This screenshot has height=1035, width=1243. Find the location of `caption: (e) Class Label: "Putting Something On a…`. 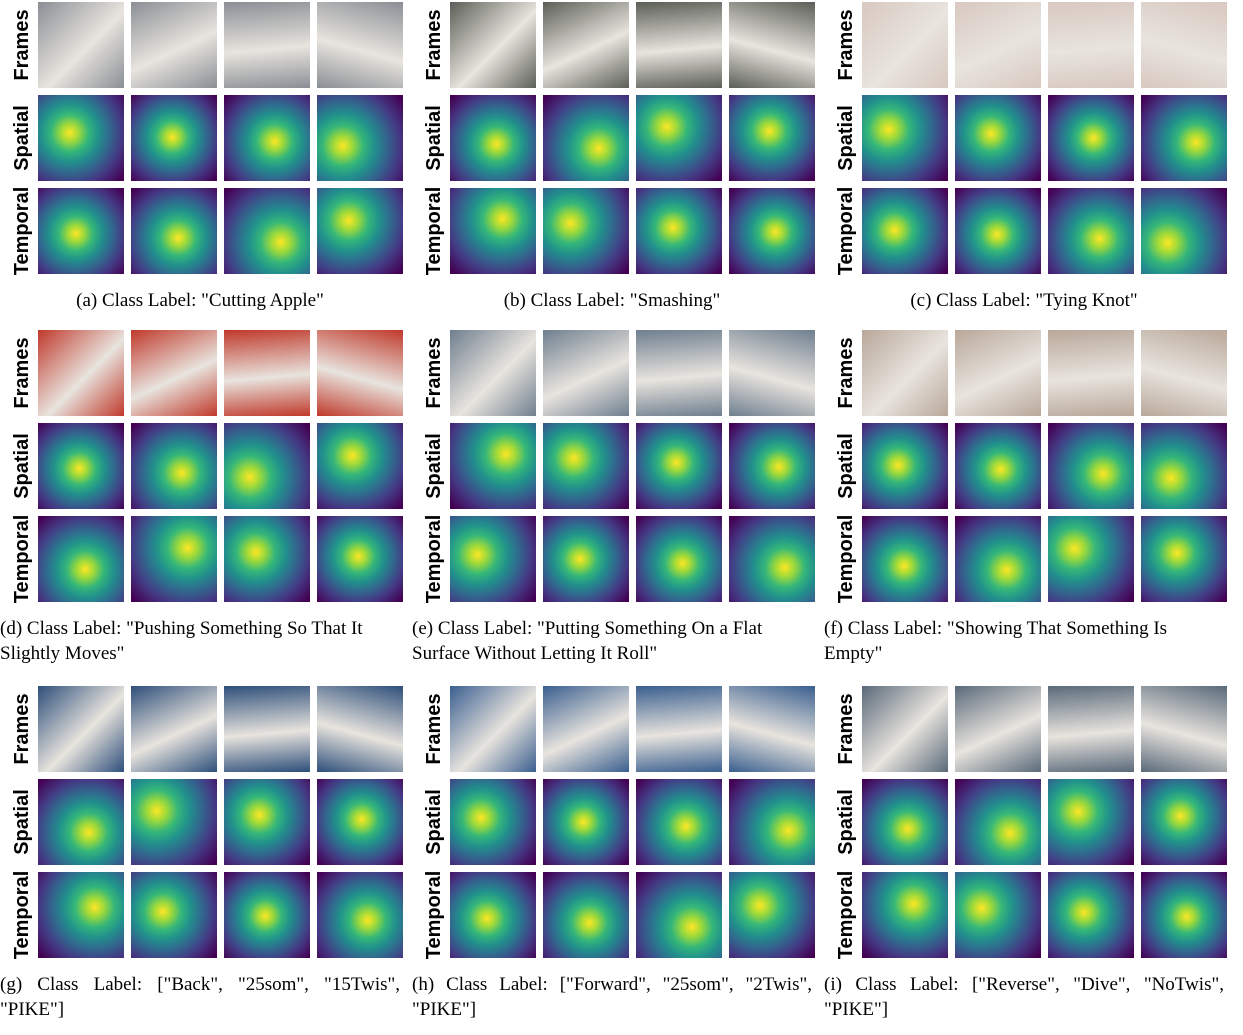

caption: (e) Class Label: "Putting Something On a… is located at coordinates (587, 641).